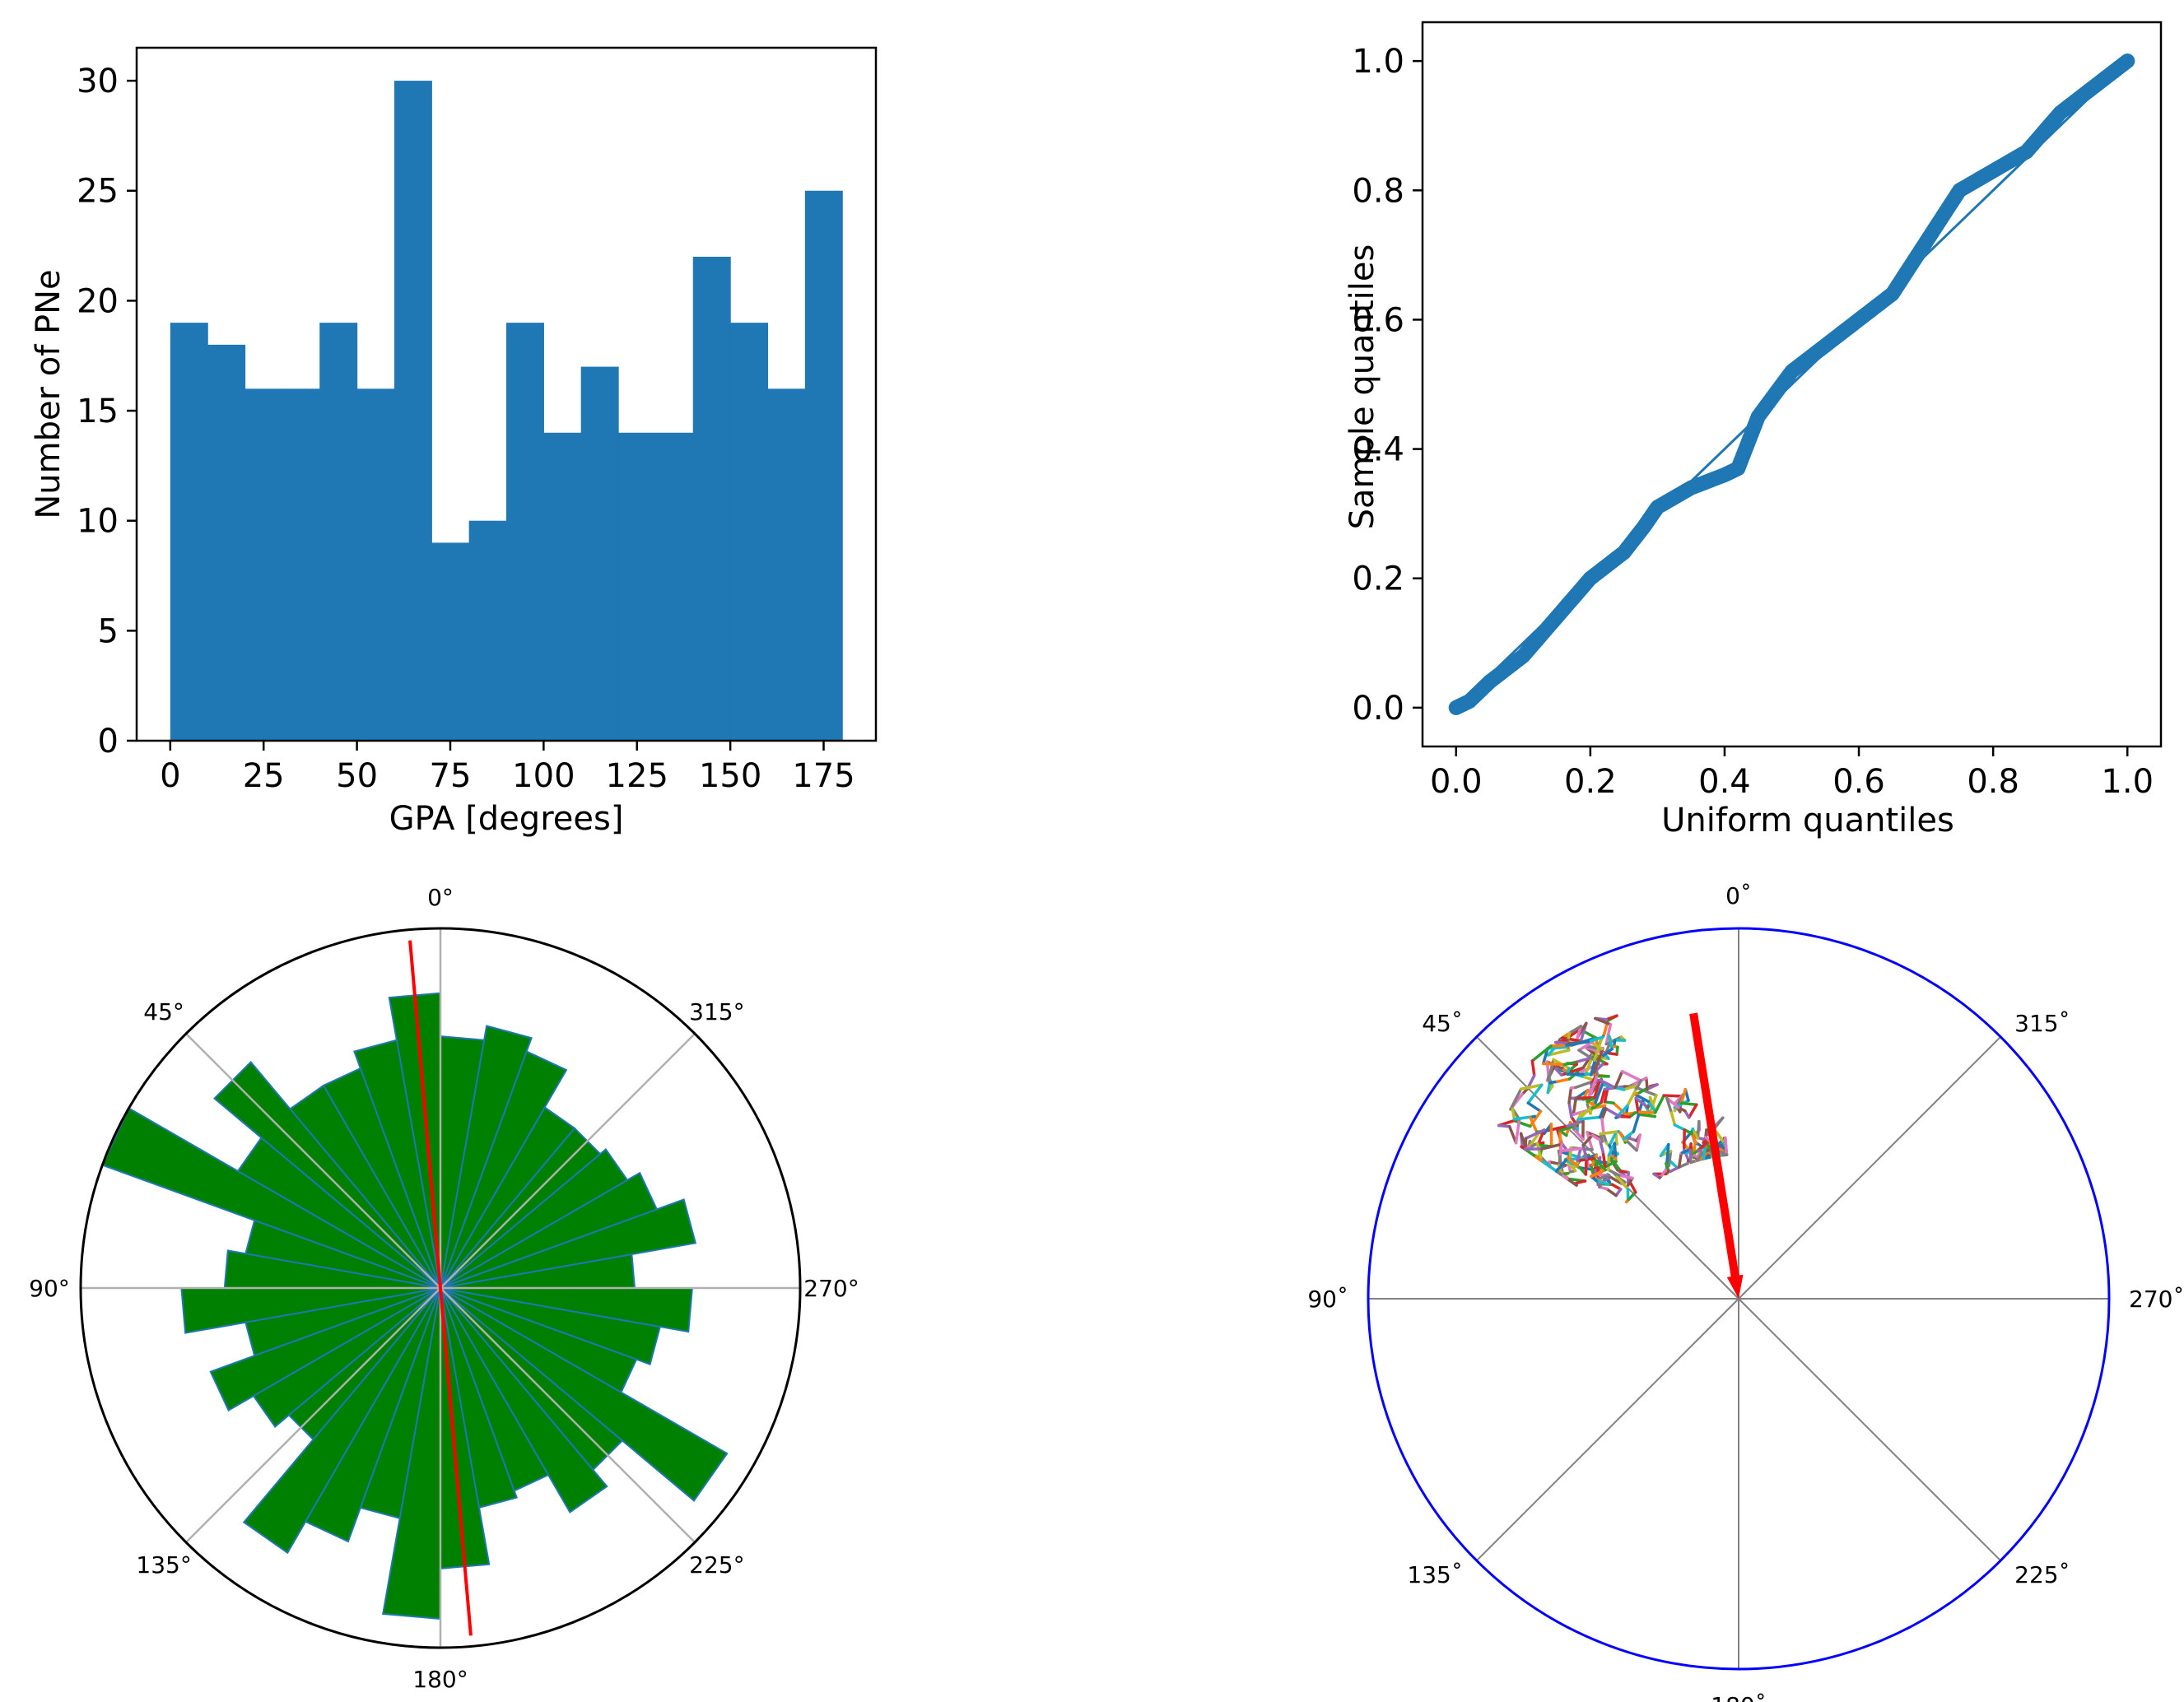 This screenshot has height=1702, width=2184. I want to click on x-tick-label: 0.6, so click(1858, 782).